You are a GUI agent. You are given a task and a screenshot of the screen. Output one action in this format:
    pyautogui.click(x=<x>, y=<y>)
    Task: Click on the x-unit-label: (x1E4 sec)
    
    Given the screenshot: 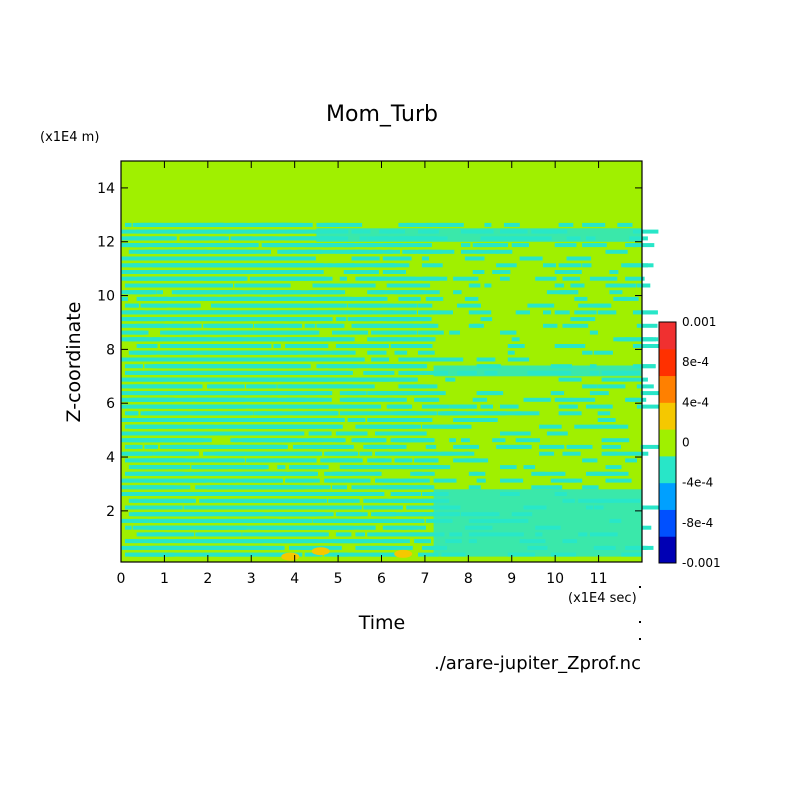 What is the action you would take?
    pyautogui.click(x=602, y=598)
    